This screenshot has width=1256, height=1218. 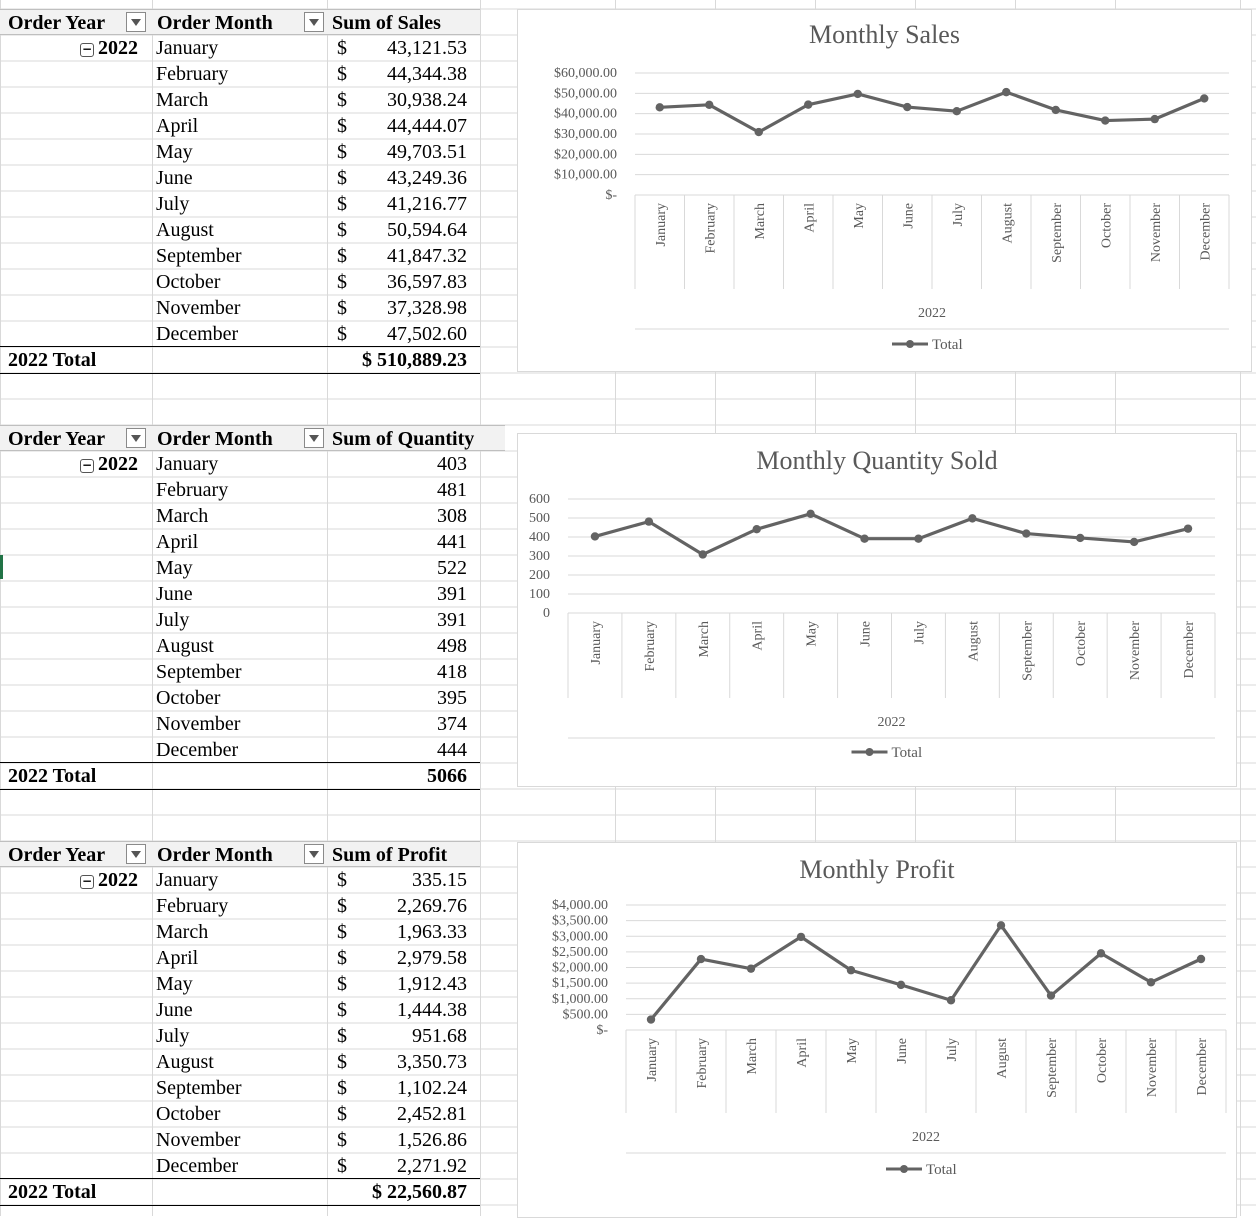 I want to click on x-tick-label: December, so click(x=1202, y=1067).